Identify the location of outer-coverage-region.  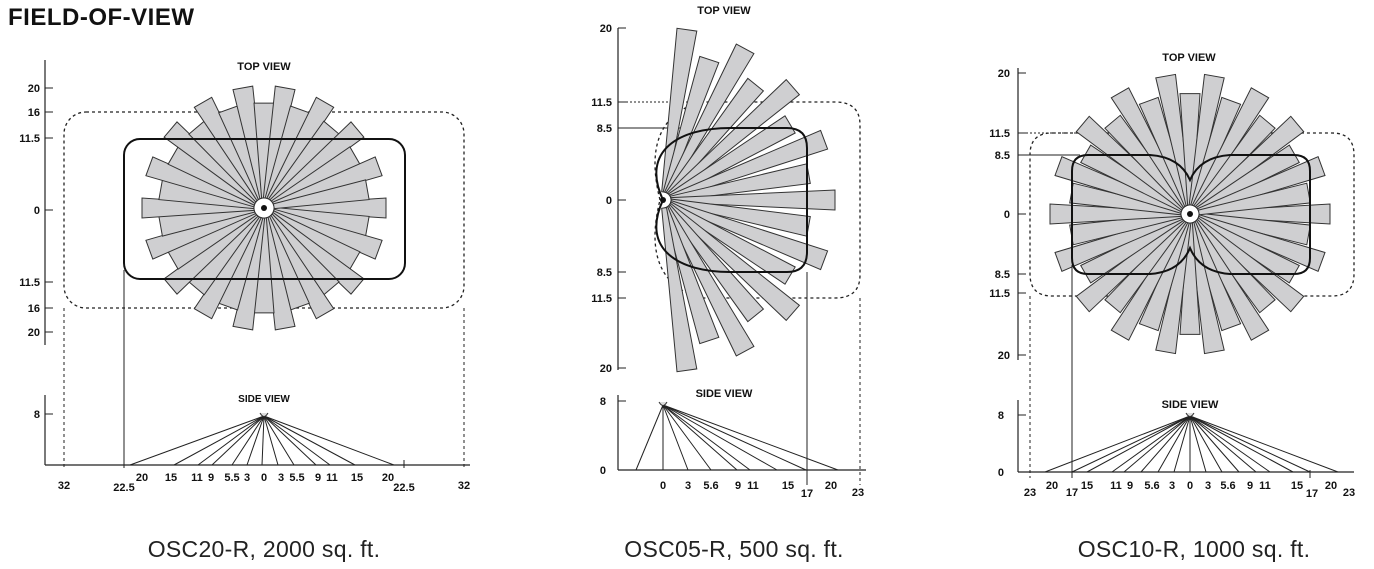
(757, 200).